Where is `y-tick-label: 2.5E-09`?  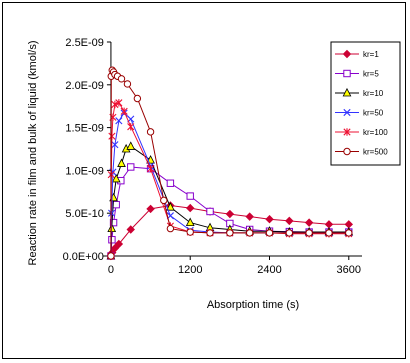 y-tick-label: 2.5E-09 is located at coordinates (84, 43).